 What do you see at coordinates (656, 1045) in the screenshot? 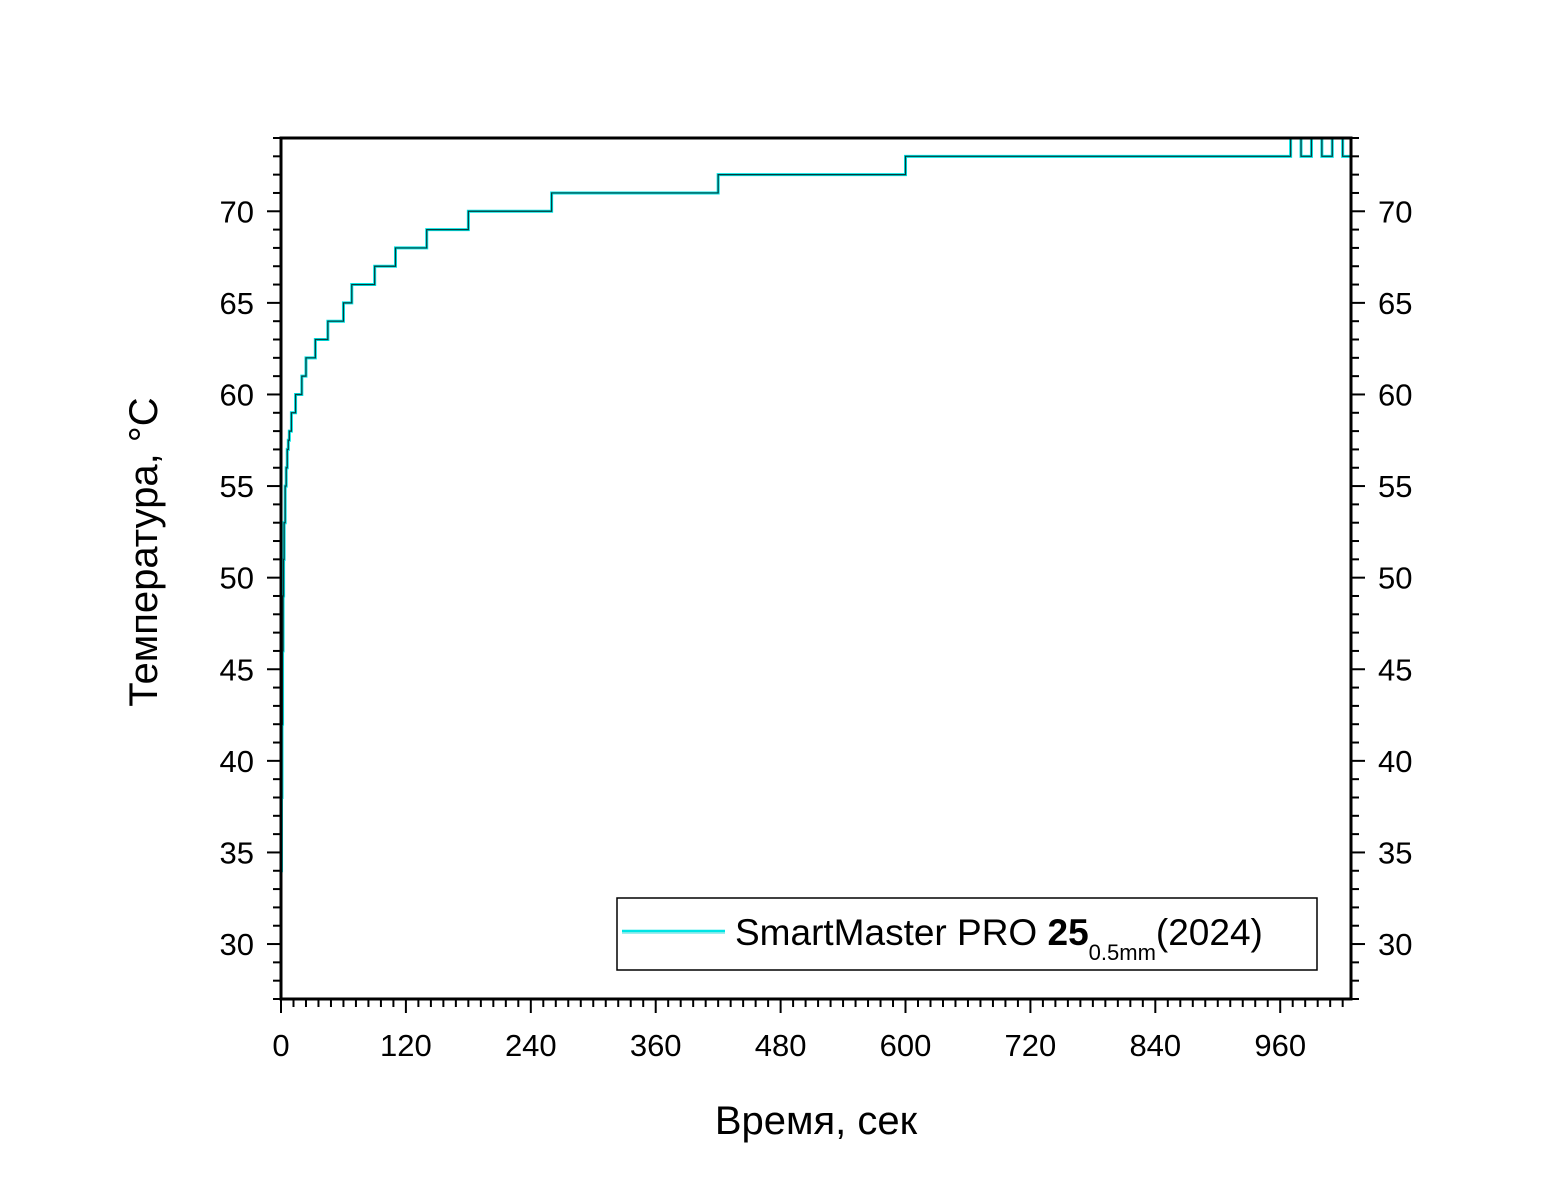
I see `x-tick-label: 360` at bounding box center [656, 1045].